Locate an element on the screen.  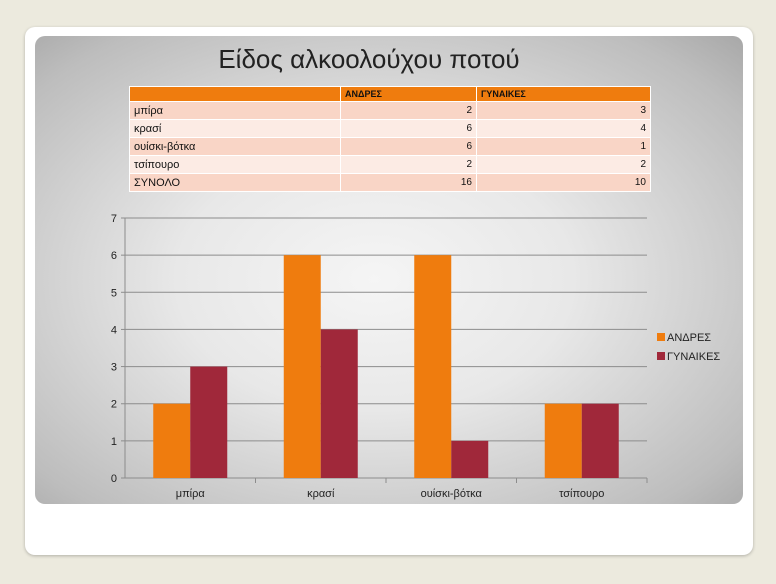
row-men: 6 is located at coordinates (408, 146).